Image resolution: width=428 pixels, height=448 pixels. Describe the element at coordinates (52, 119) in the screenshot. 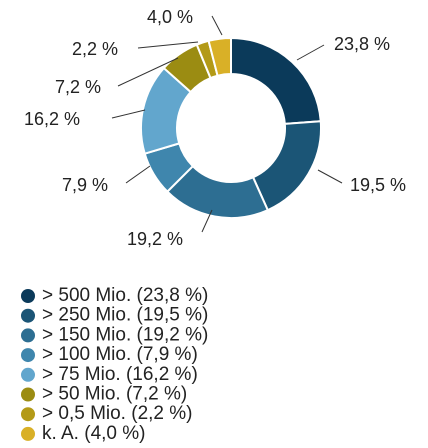

I see `slice-label: 16,2 %` at that location.